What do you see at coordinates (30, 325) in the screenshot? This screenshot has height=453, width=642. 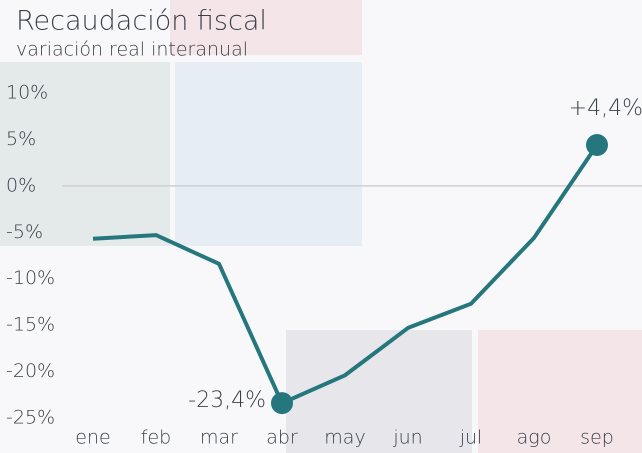 I see `y-tick-label: -15%` at bounding box center [30, 325].